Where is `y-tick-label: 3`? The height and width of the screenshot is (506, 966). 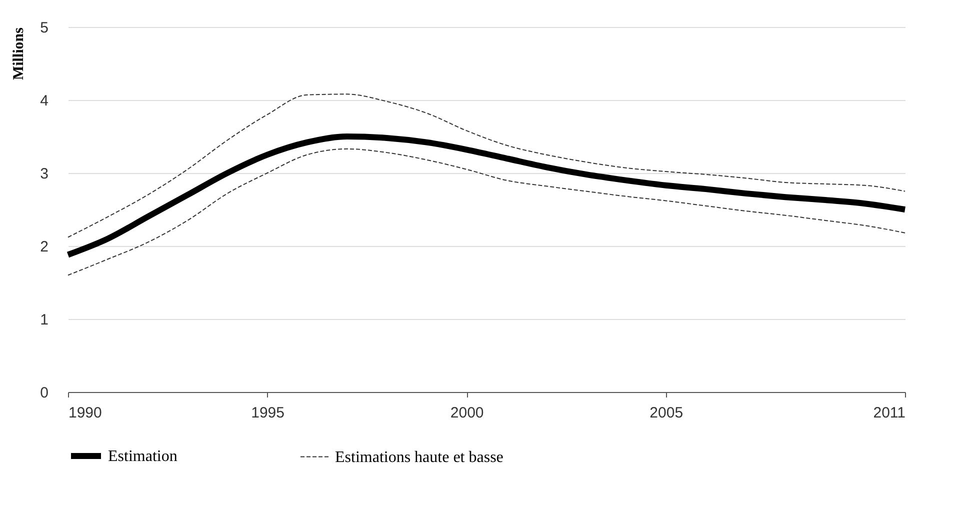
y-tick-label: 3 is located at coordinates (44, 174).